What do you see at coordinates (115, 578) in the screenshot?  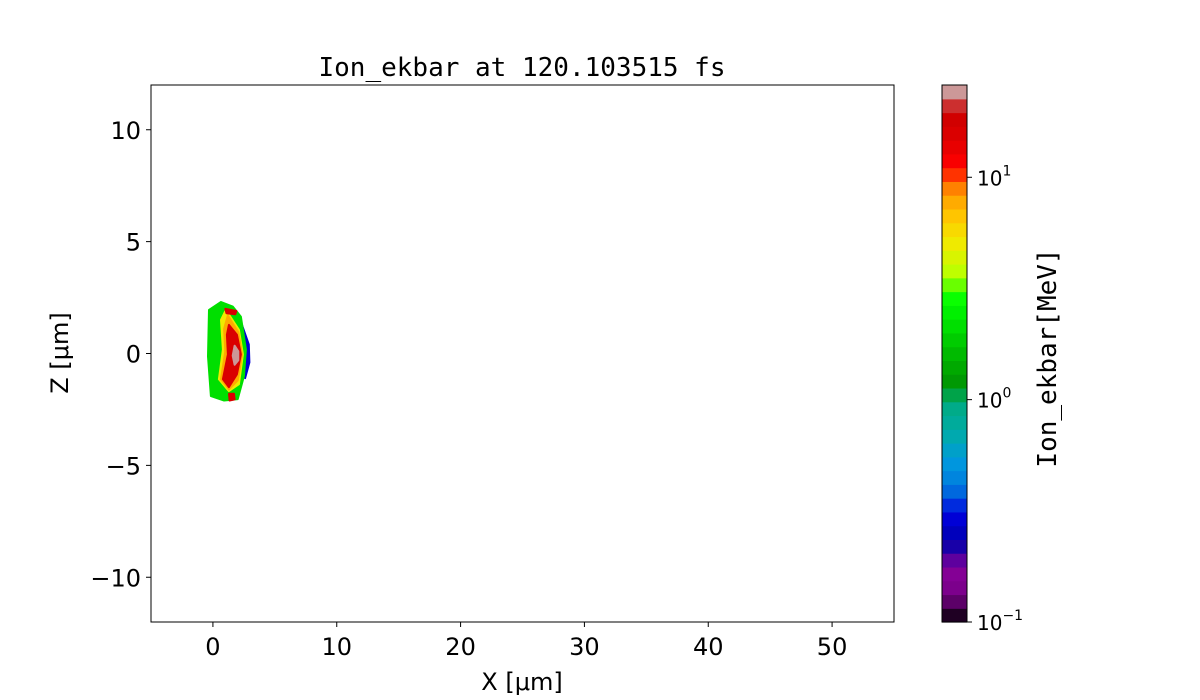 I see `y-tick-label: −10` at bounding box center [115, 578].